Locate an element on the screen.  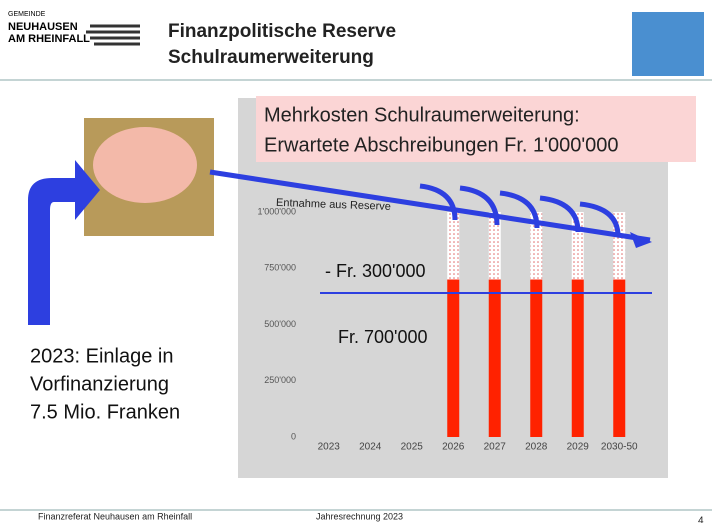
x-tick-label: 2023 is located at coordinates (329, 447).